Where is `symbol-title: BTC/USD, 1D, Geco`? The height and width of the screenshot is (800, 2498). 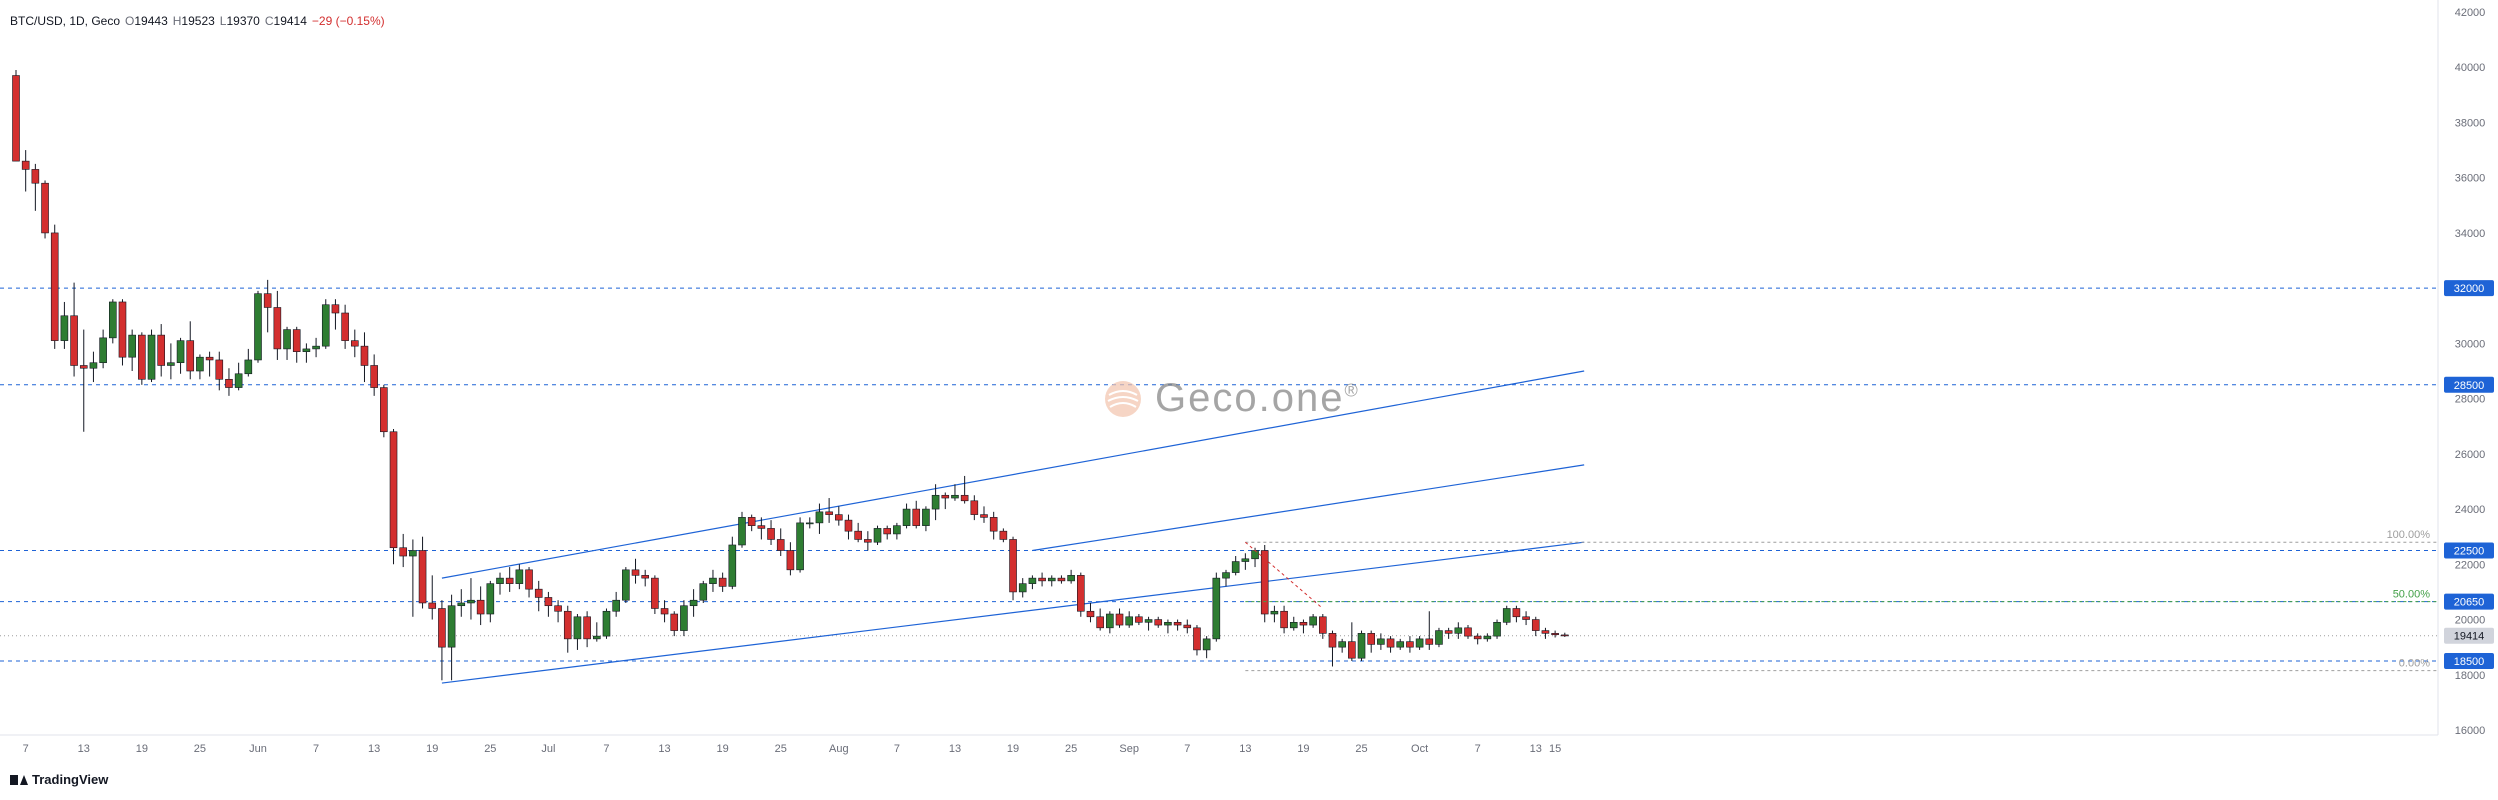
symbol-title: BTC/USD, 1D, Geco is located at coordinates (65, 21).